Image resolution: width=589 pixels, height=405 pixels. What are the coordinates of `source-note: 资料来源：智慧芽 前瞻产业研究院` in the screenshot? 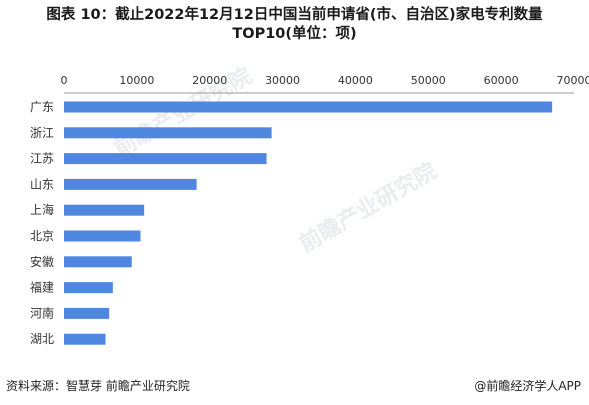 It's located at (98, 386).